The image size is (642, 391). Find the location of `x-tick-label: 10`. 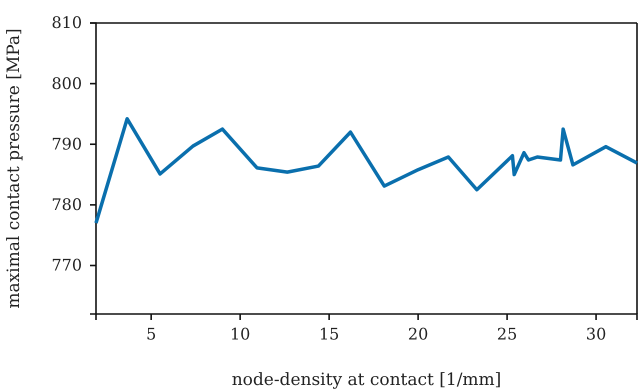

x-tick-label: 10 is located at coordinates (240, 334).